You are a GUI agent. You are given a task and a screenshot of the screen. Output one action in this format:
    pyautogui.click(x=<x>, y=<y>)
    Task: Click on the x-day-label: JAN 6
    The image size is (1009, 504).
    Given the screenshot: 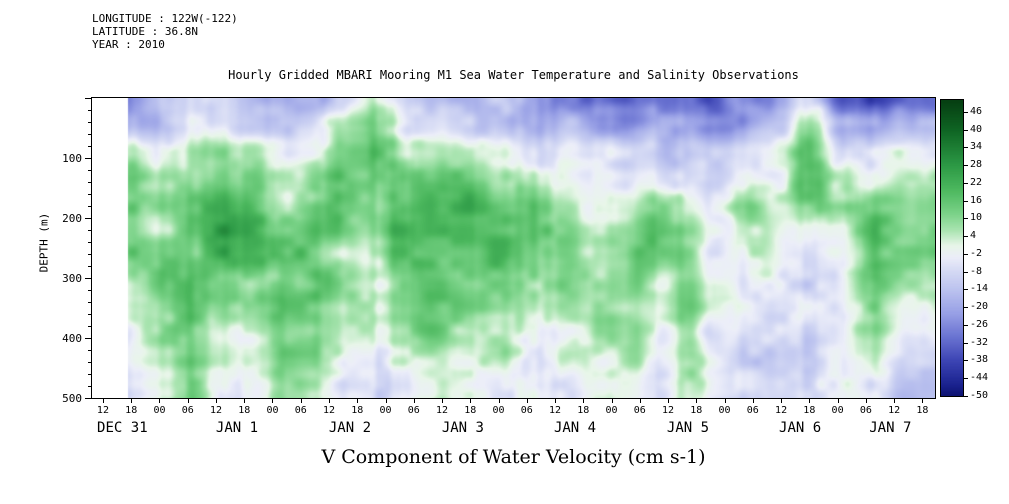 What is the action you would take?
    pyautogui.click(x=800, y=428)
    